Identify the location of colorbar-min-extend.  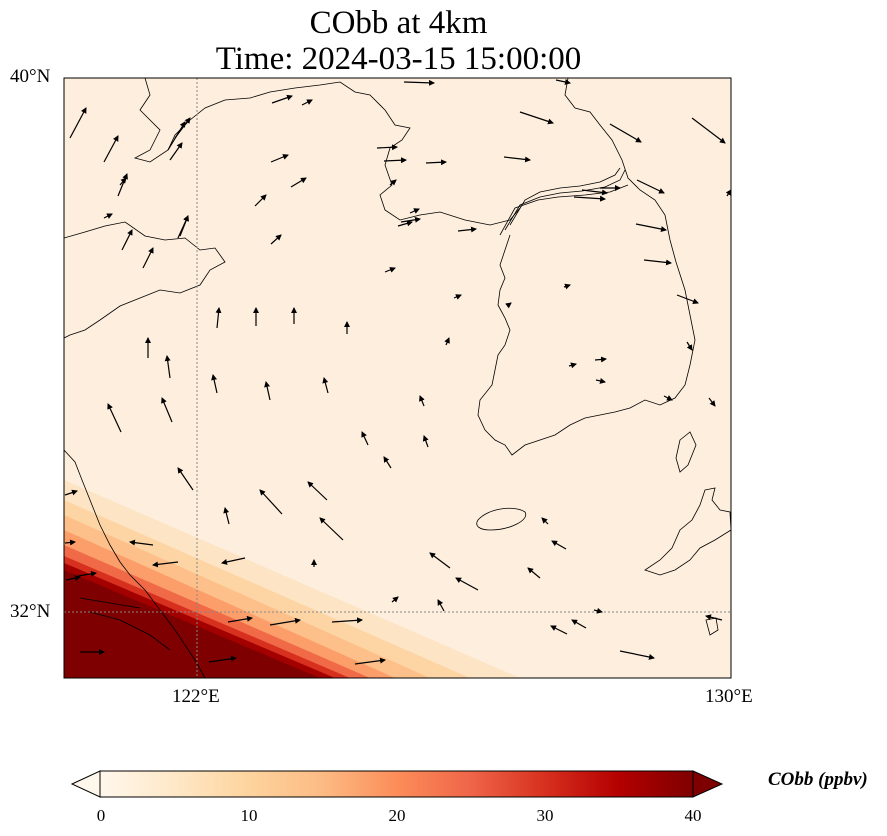
(85, 784).